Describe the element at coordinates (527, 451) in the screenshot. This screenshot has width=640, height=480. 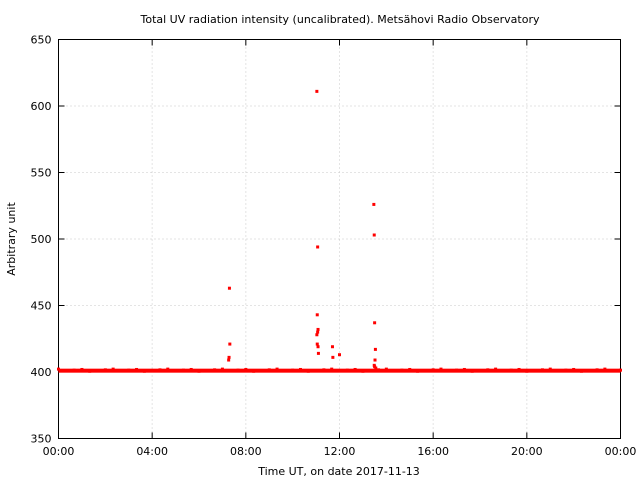
I see `x-tick-label: 20:00` at that location.